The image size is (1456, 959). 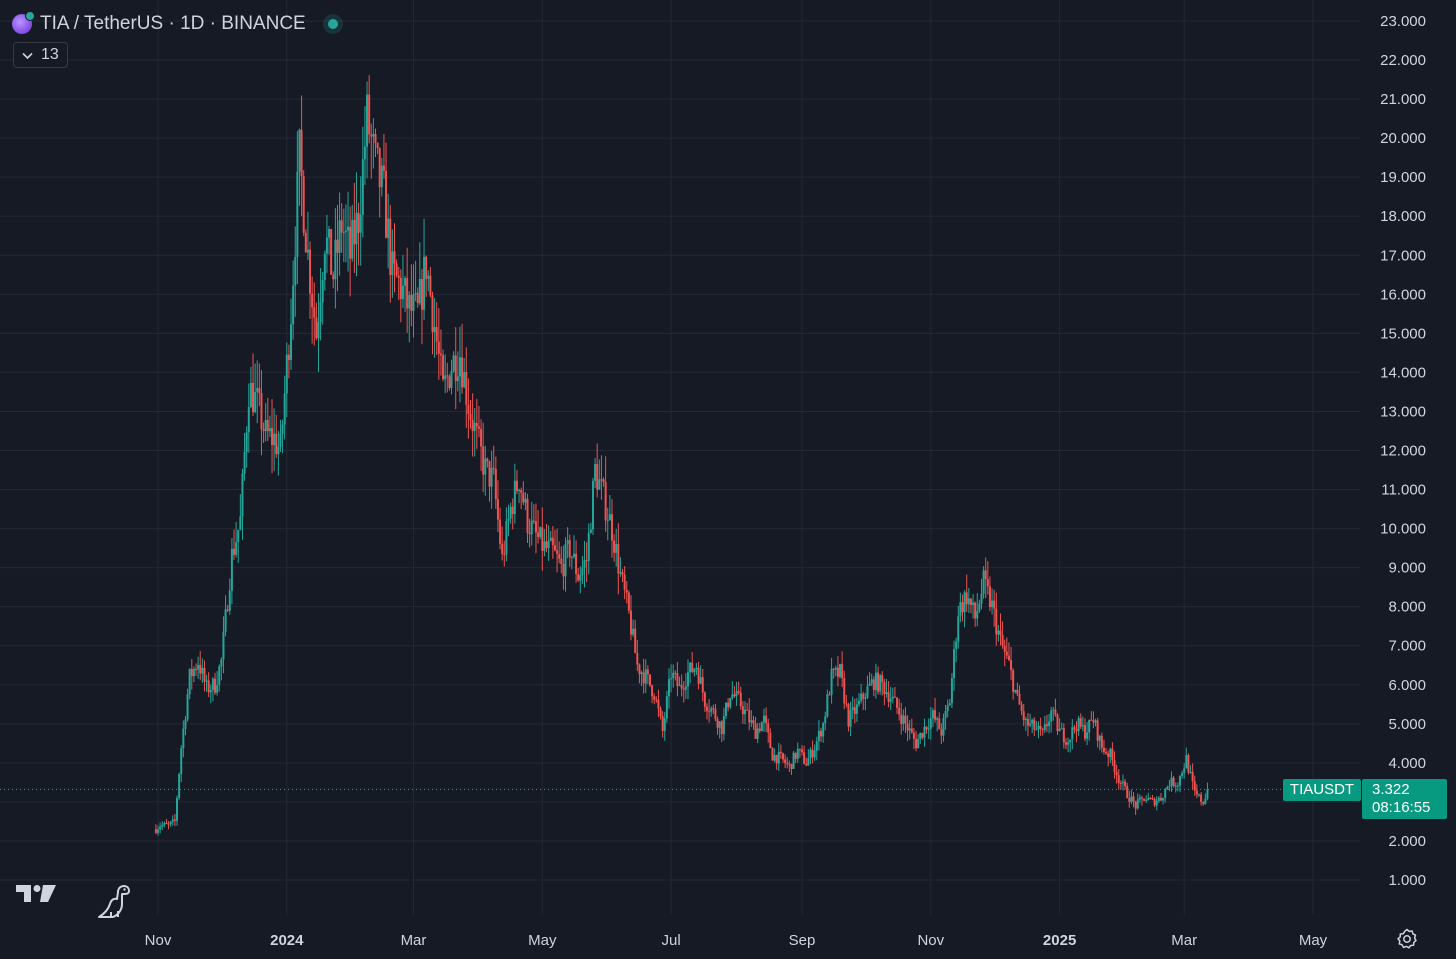 I want to click on market-status-icon, so click(x=332, y=24).